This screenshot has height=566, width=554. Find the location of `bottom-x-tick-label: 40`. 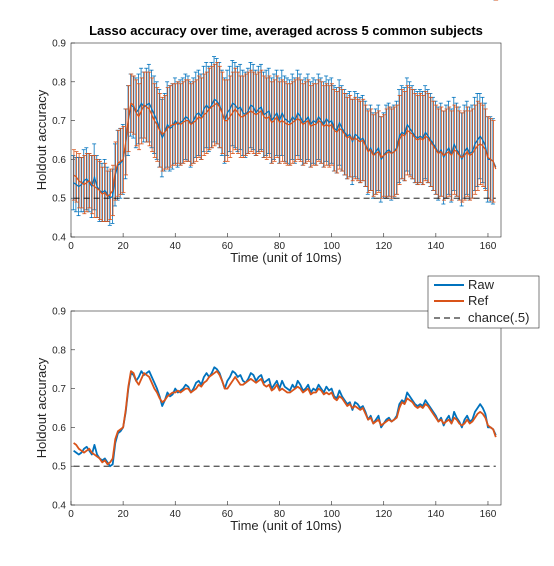

bottom-x-tick-label: 40 is located at coordinates (176, 514).